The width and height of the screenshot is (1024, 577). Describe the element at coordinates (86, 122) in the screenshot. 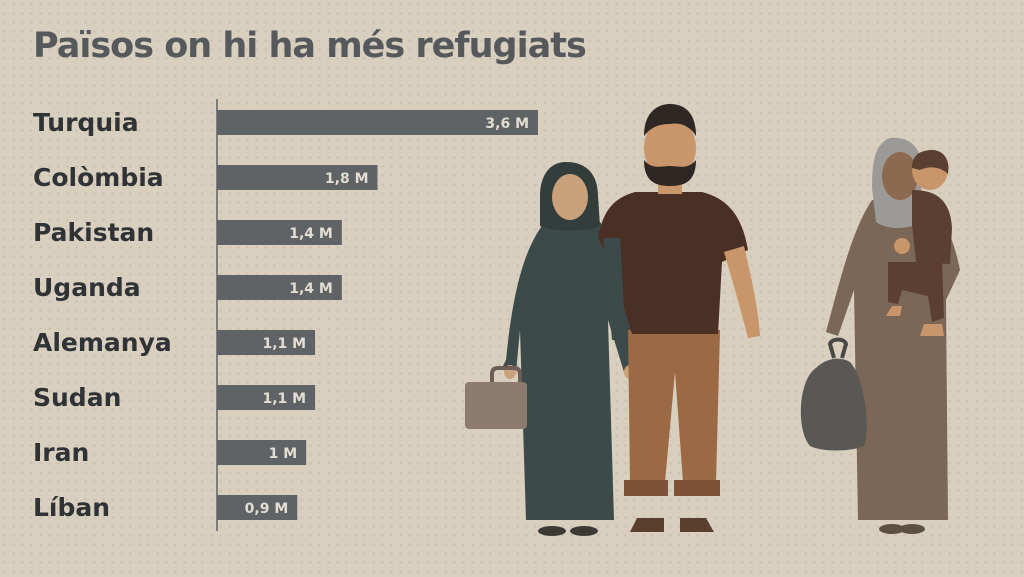

I see `category-label: Turquia` at that location.